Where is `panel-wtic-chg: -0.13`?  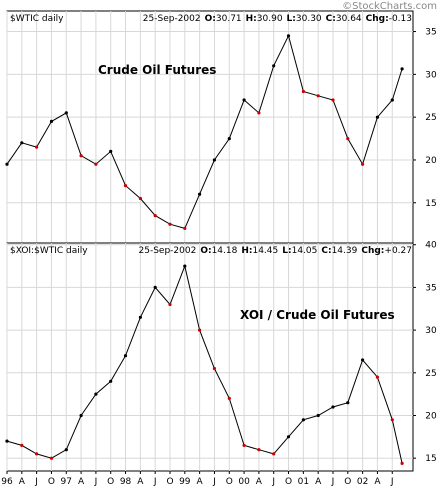
panel-wtic-chg: -0.13 is located at coordinates (400, 19).